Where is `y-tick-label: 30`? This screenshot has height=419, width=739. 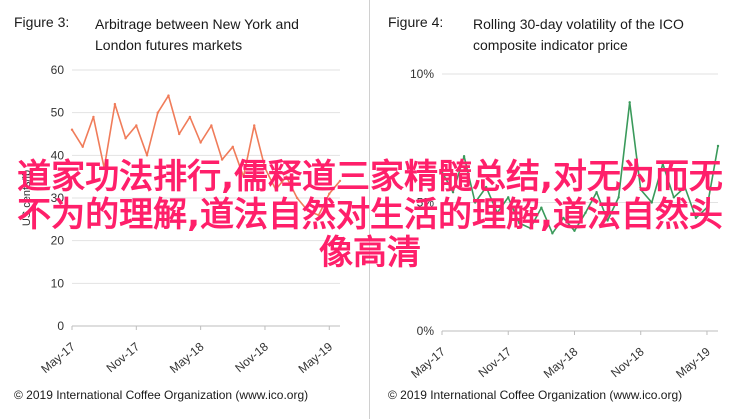
y-tick-label: 30 is located at coordinates (58, 198).